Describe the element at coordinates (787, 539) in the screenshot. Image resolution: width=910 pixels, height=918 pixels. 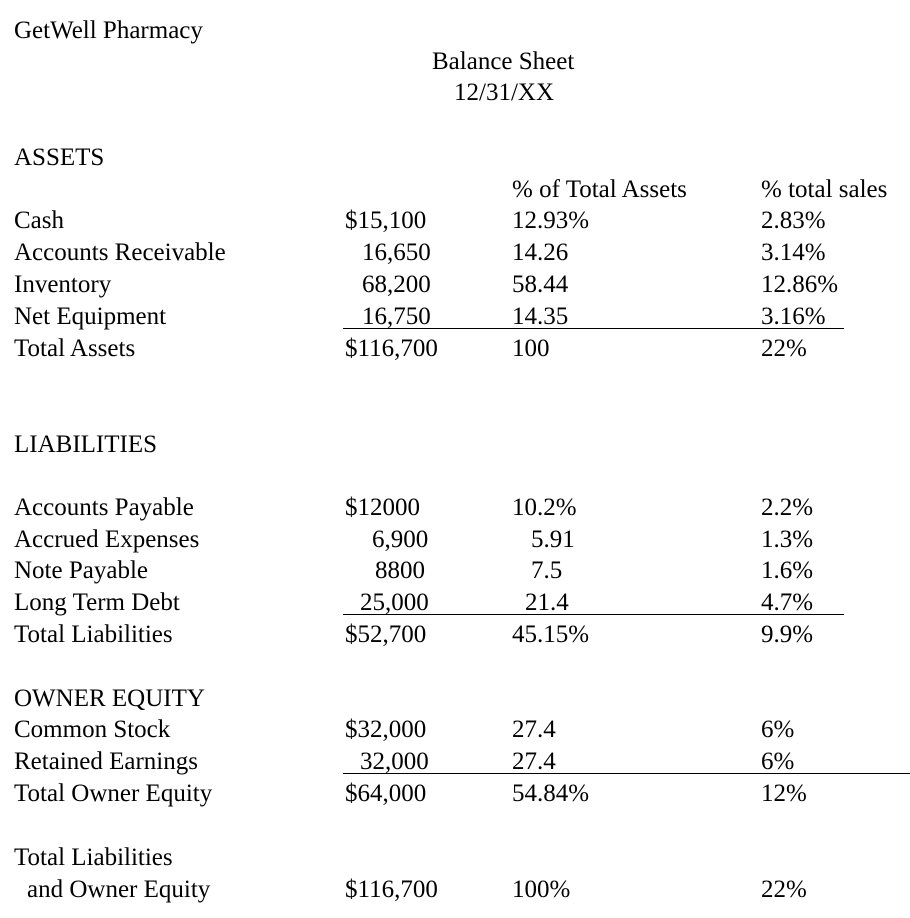
I see `row-pct-sales: 1.3%` at that location.